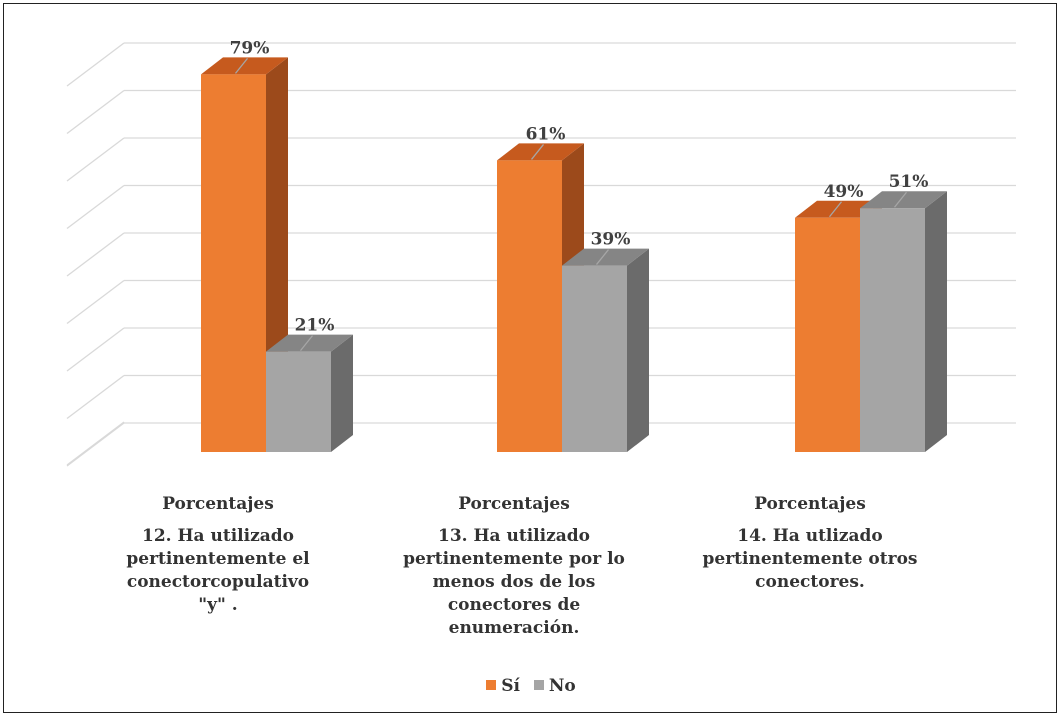 This screenshot has width=1062, height=718. I want to click on legend-swatch-no, so click(538, 685).